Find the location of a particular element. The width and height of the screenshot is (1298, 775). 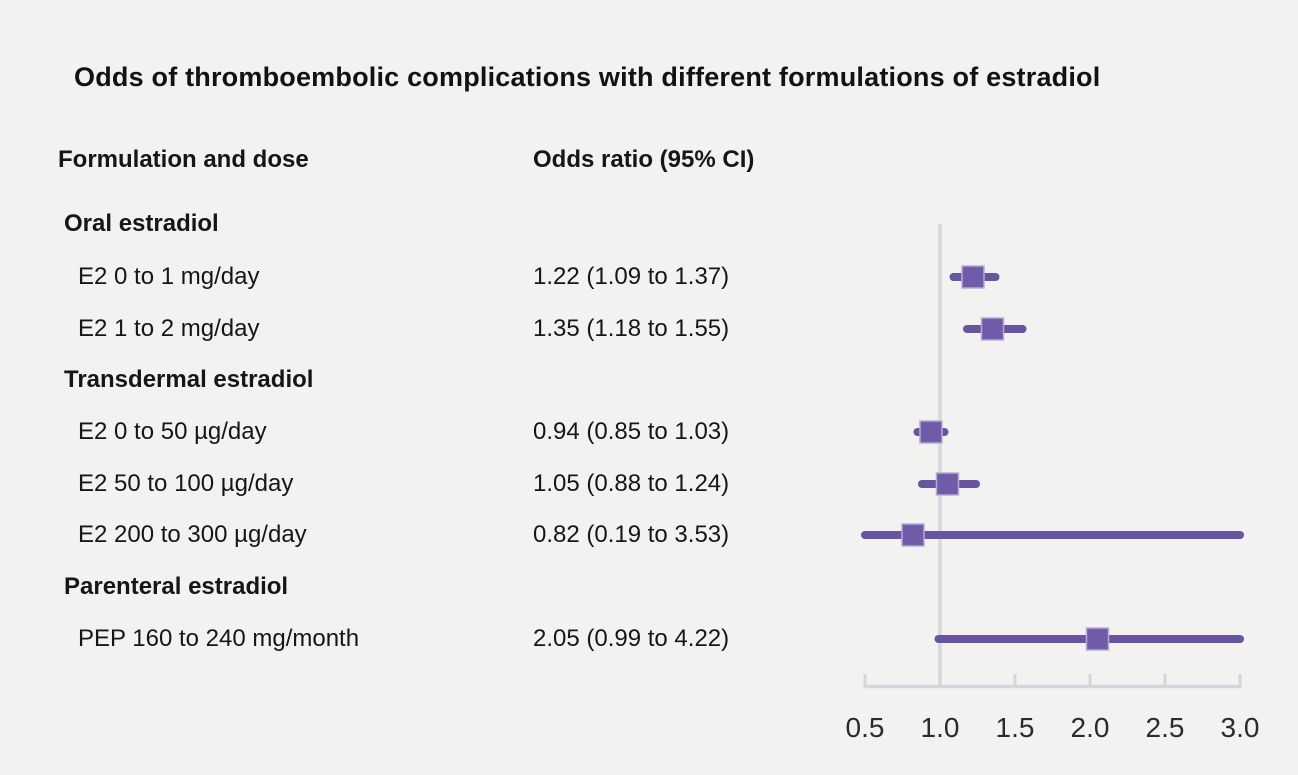

table-row: E2 50 to 100 µg/day 1.05 (0.88 to 1.24) is located at coordinates (415, 484).